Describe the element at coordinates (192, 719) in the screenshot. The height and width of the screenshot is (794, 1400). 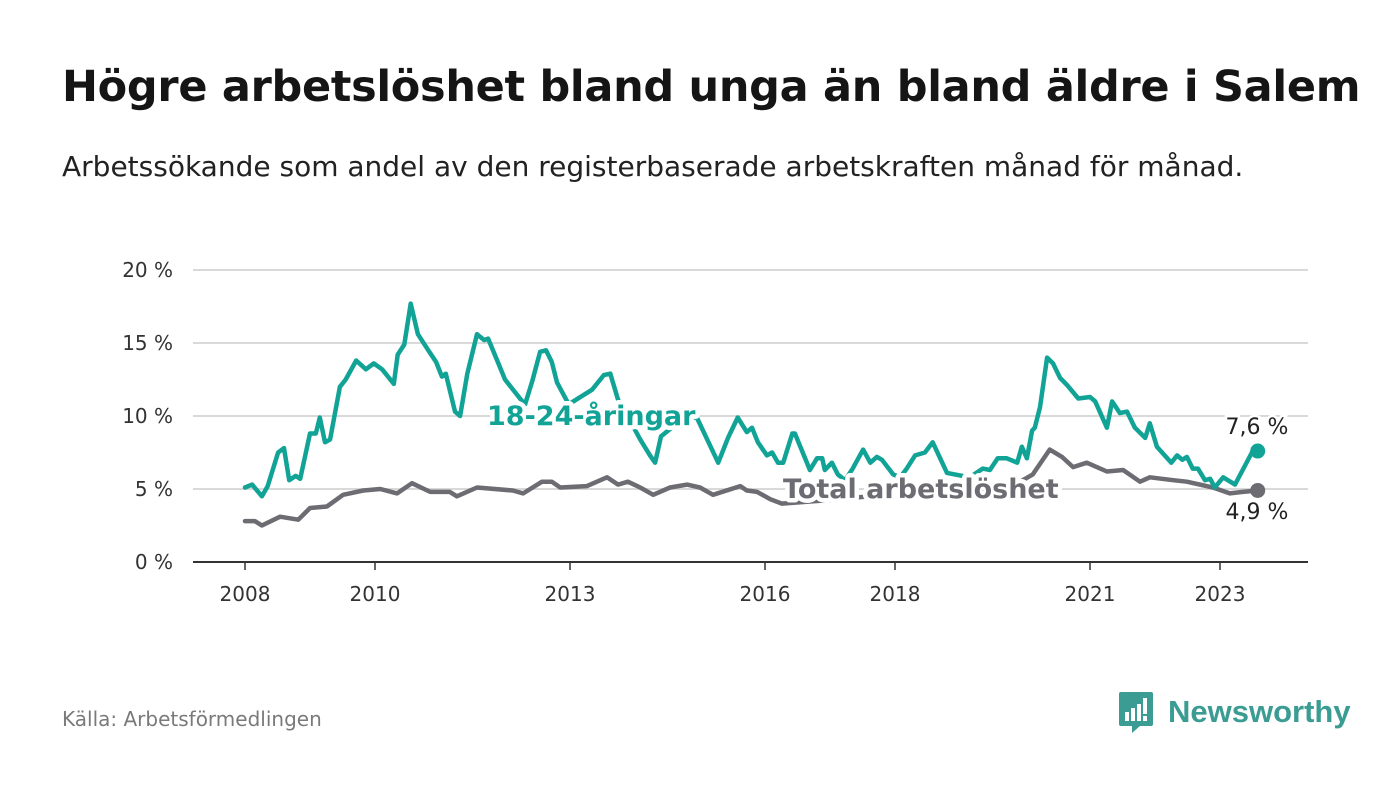
I see `source-note: Källa: Arbetsförmedlingen` at that location.